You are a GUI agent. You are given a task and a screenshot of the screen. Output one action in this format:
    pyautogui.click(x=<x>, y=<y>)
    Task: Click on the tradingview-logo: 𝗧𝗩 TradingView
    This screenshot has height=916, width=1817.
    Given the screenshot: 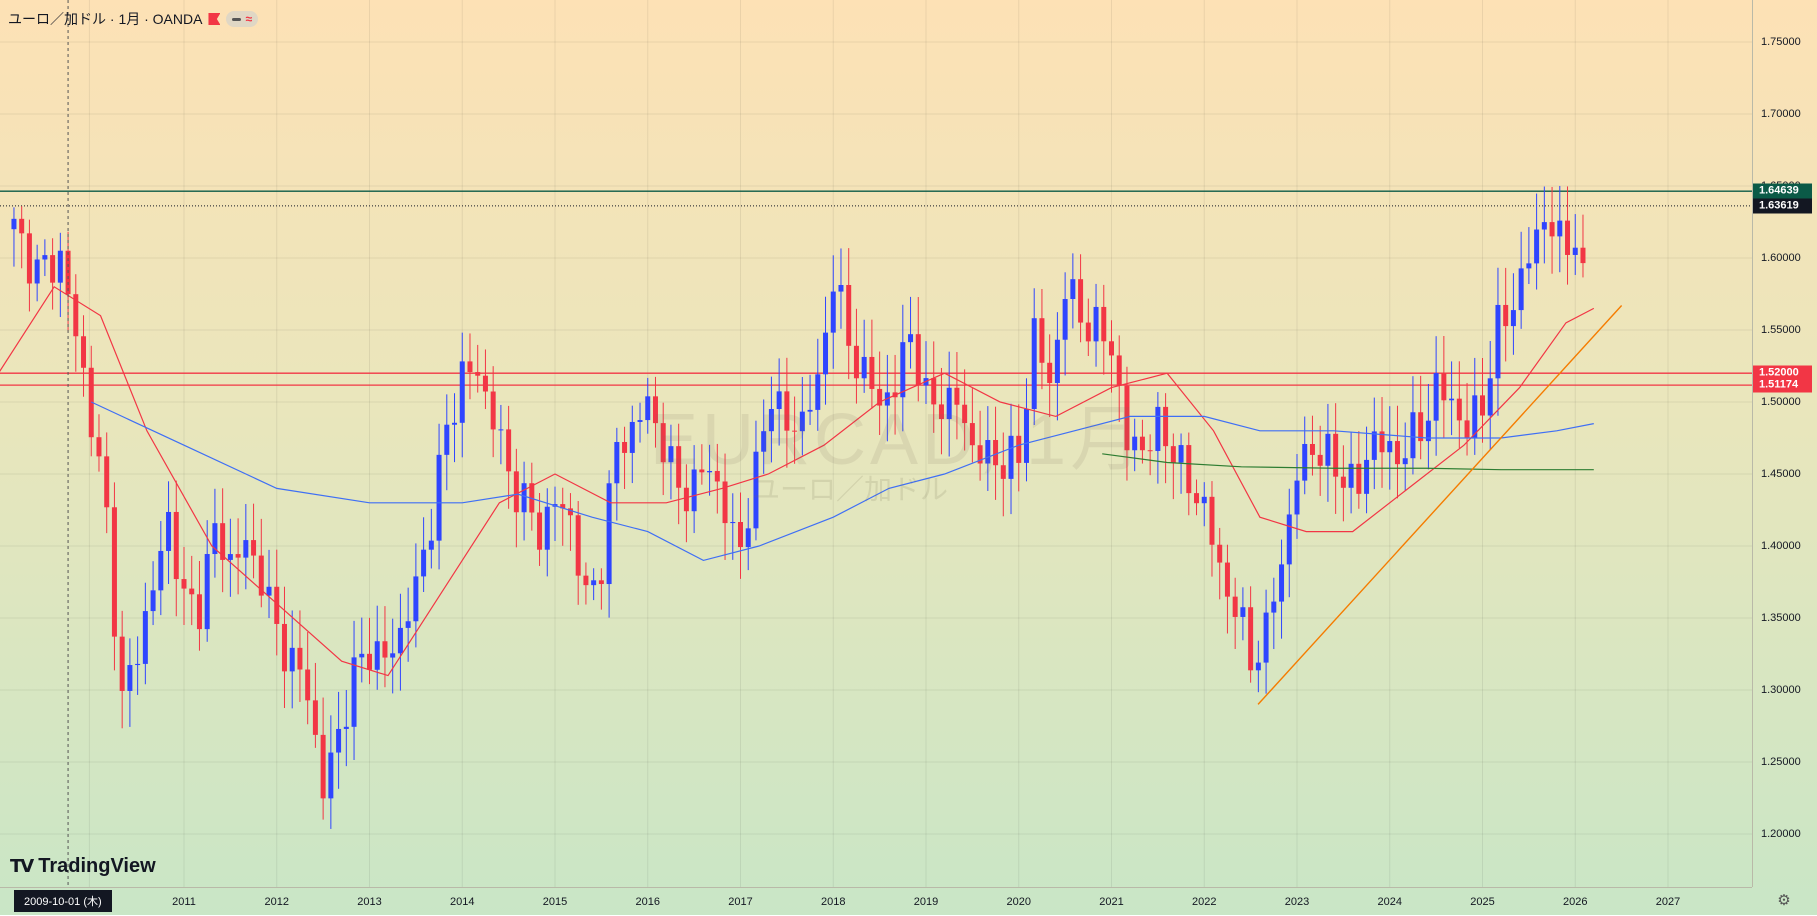 What is the action you would take?
    pyautogui.click(x=83, y=866)
    